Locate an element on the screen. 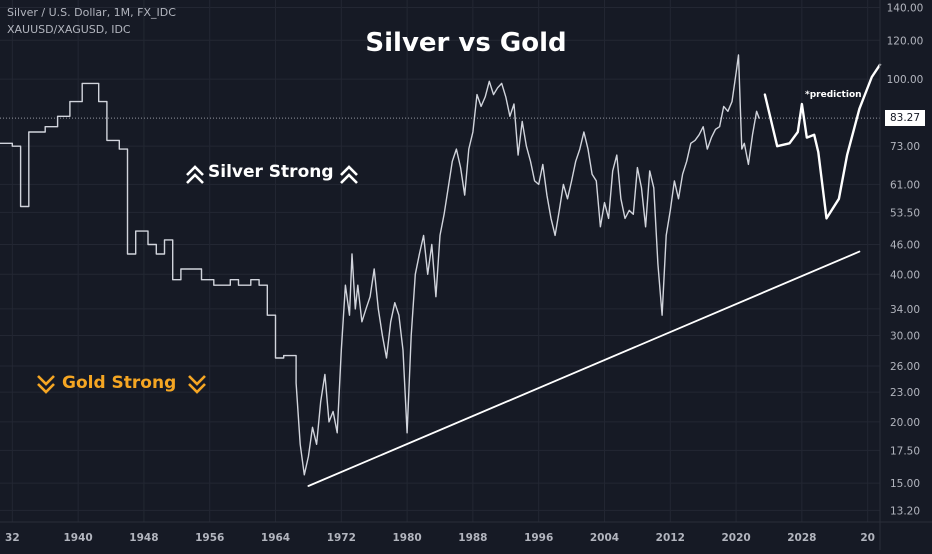  x-tick-label: 1996 is located at coordinates (538, 538).